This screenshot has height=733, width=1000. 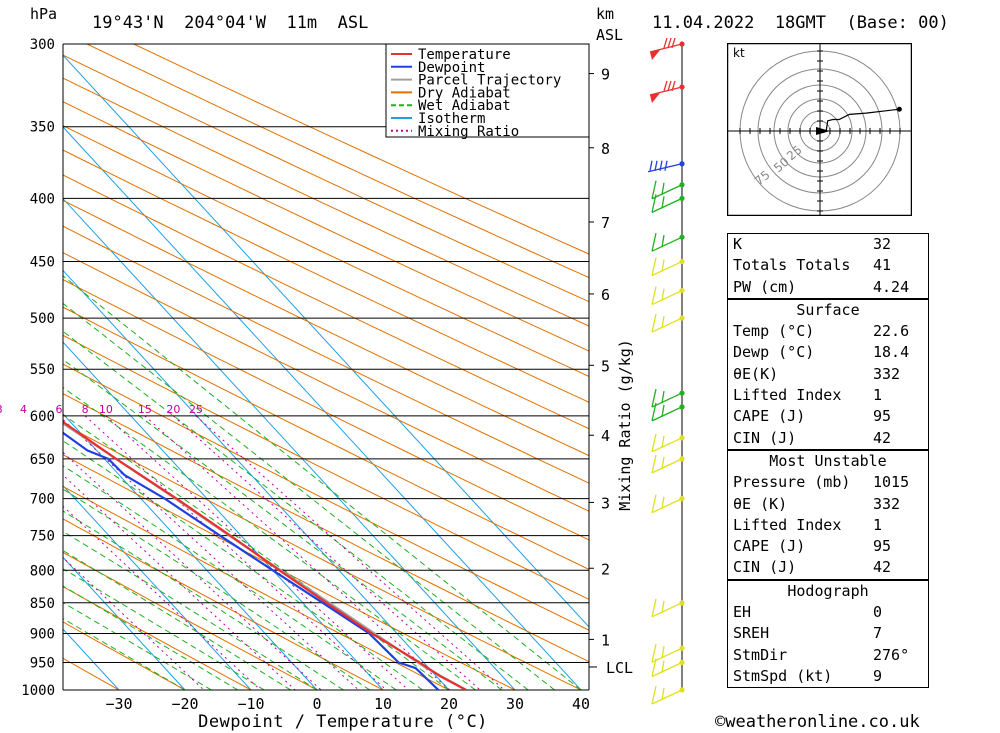 What do you see at coordinates (1, 409) in the screenshot?
I see `mixing-ratio-label: 3` at bounding box center [1, 409].